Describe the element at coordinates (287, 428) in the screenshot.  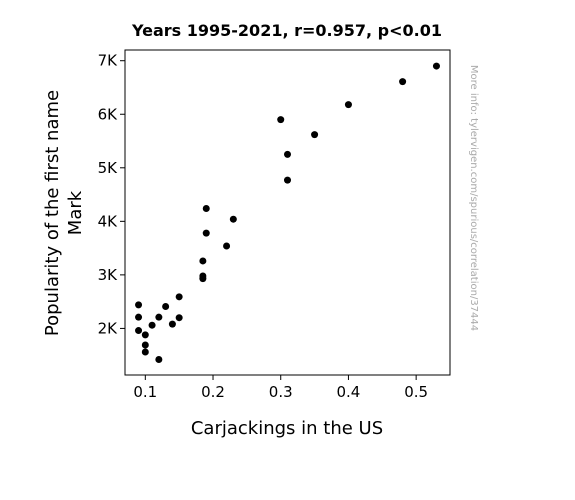
I see `x-axis-title: Carjackings in the US` at that location.